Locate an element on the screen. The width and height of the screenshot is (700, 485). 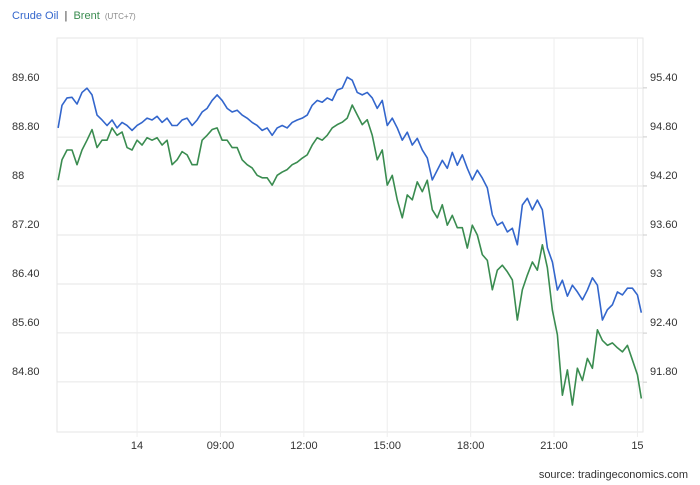
x-tick-label: 18:00 is located at coordinates (471, 446).